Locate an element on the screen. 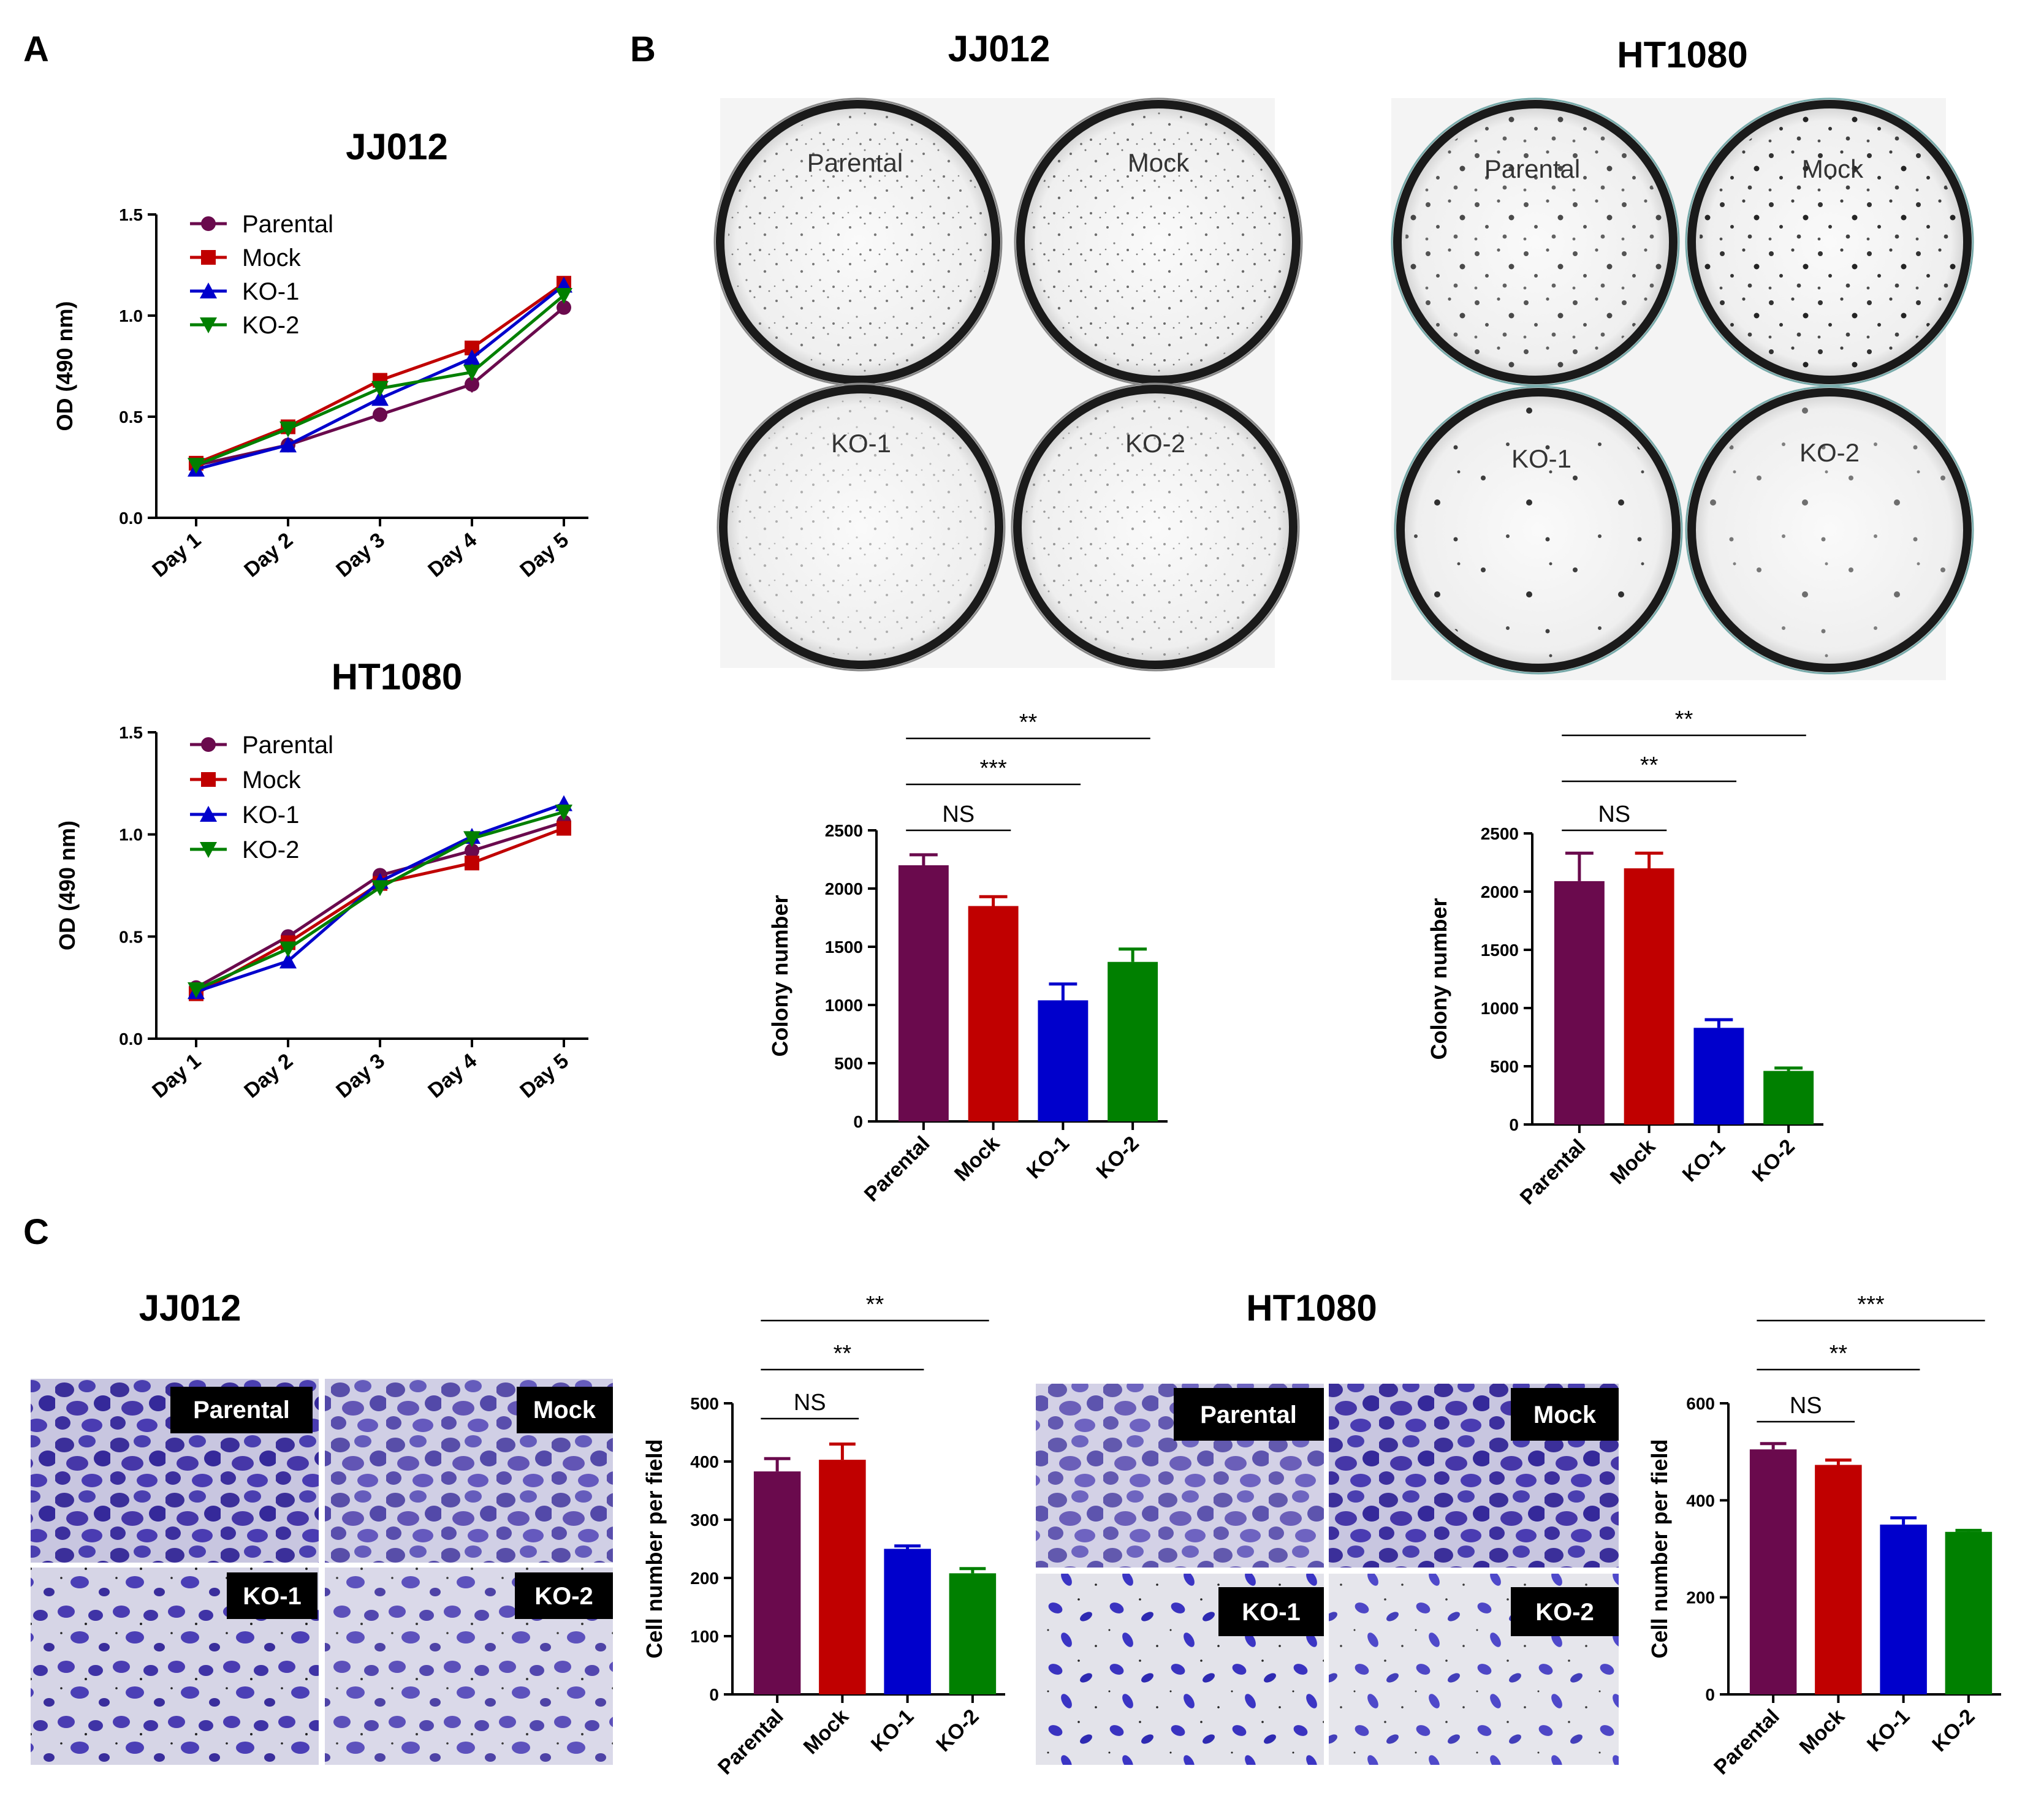 This screenshot has height=1820, width=2033. plate-ht1080-ko2-label: KO-2 is located at coordinates (1829, 452).